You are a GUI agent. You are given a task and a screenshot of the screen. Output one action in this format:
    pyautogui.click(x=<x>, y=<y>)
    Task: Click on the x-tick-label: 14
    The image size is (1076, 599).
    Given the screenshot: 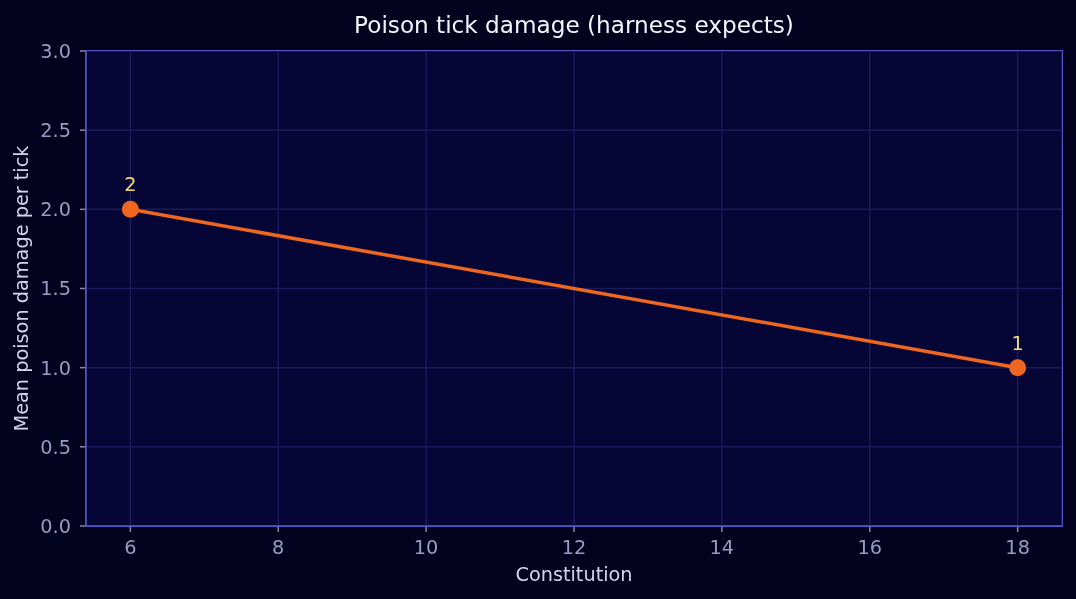 What is the action you would take?
    pyautogui.click(x=722, y=547)
    